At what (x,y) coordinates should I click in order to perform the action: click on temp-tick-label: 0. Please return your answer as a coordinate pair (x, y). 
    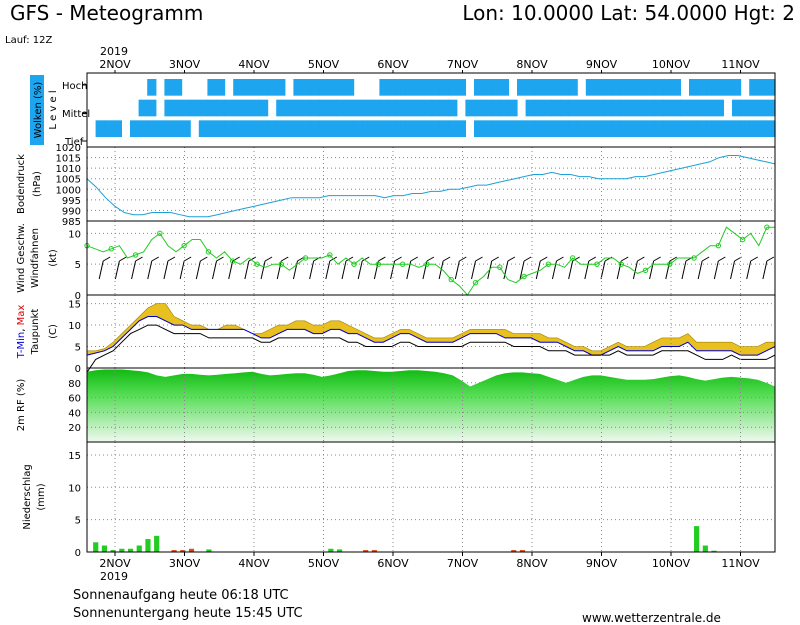
    Looking at the image, I should click on (78, 369).